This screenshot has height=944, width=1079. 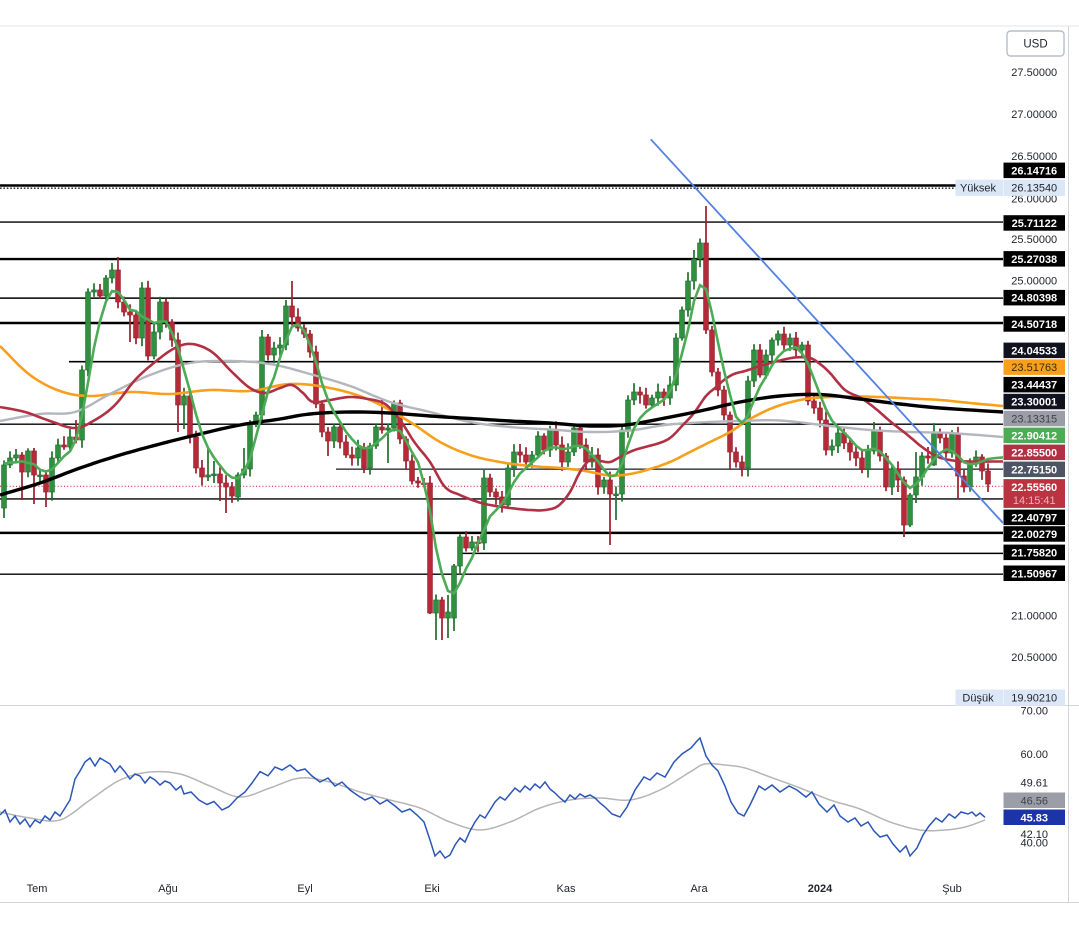 I want to click on svg-text: Eki, so click(x=431, y=889).